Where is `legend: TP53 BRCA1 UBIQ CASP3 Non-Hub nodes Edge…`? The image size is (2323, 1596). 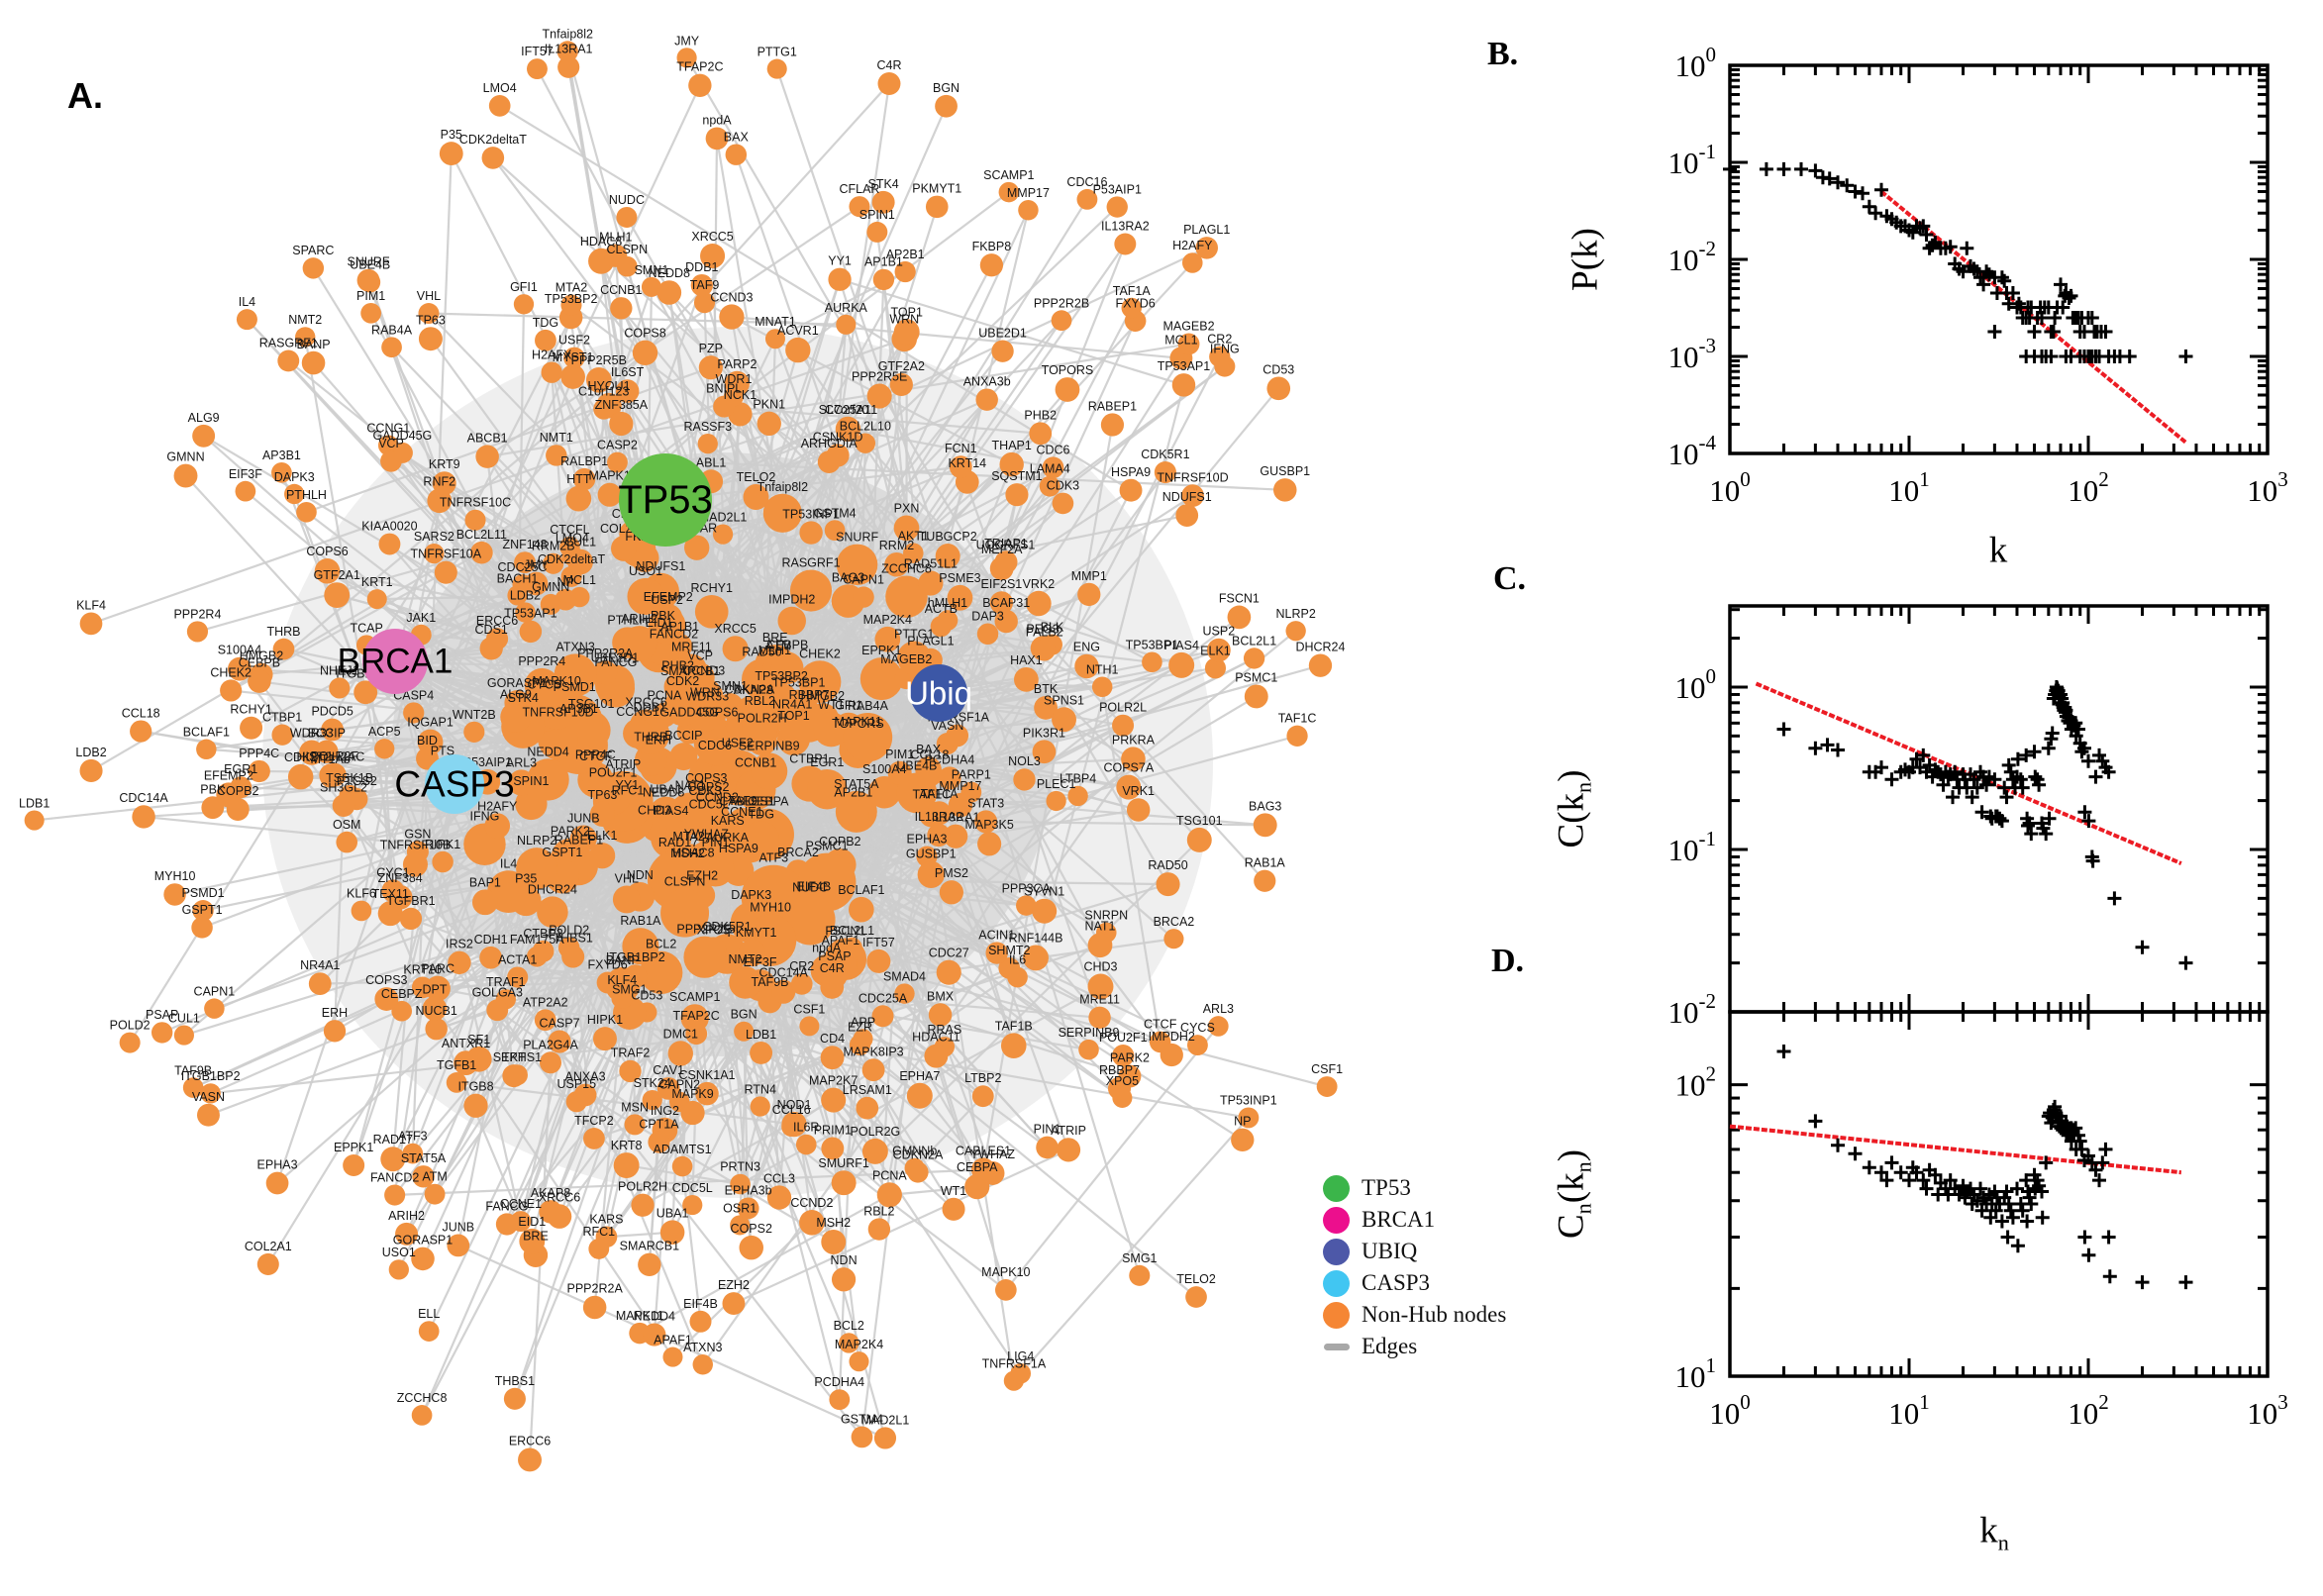
legend: TP53 BRCA1 UBIQ CASP3 Non-Hub nodes Edge… is located at coordinates (1415, 1267).